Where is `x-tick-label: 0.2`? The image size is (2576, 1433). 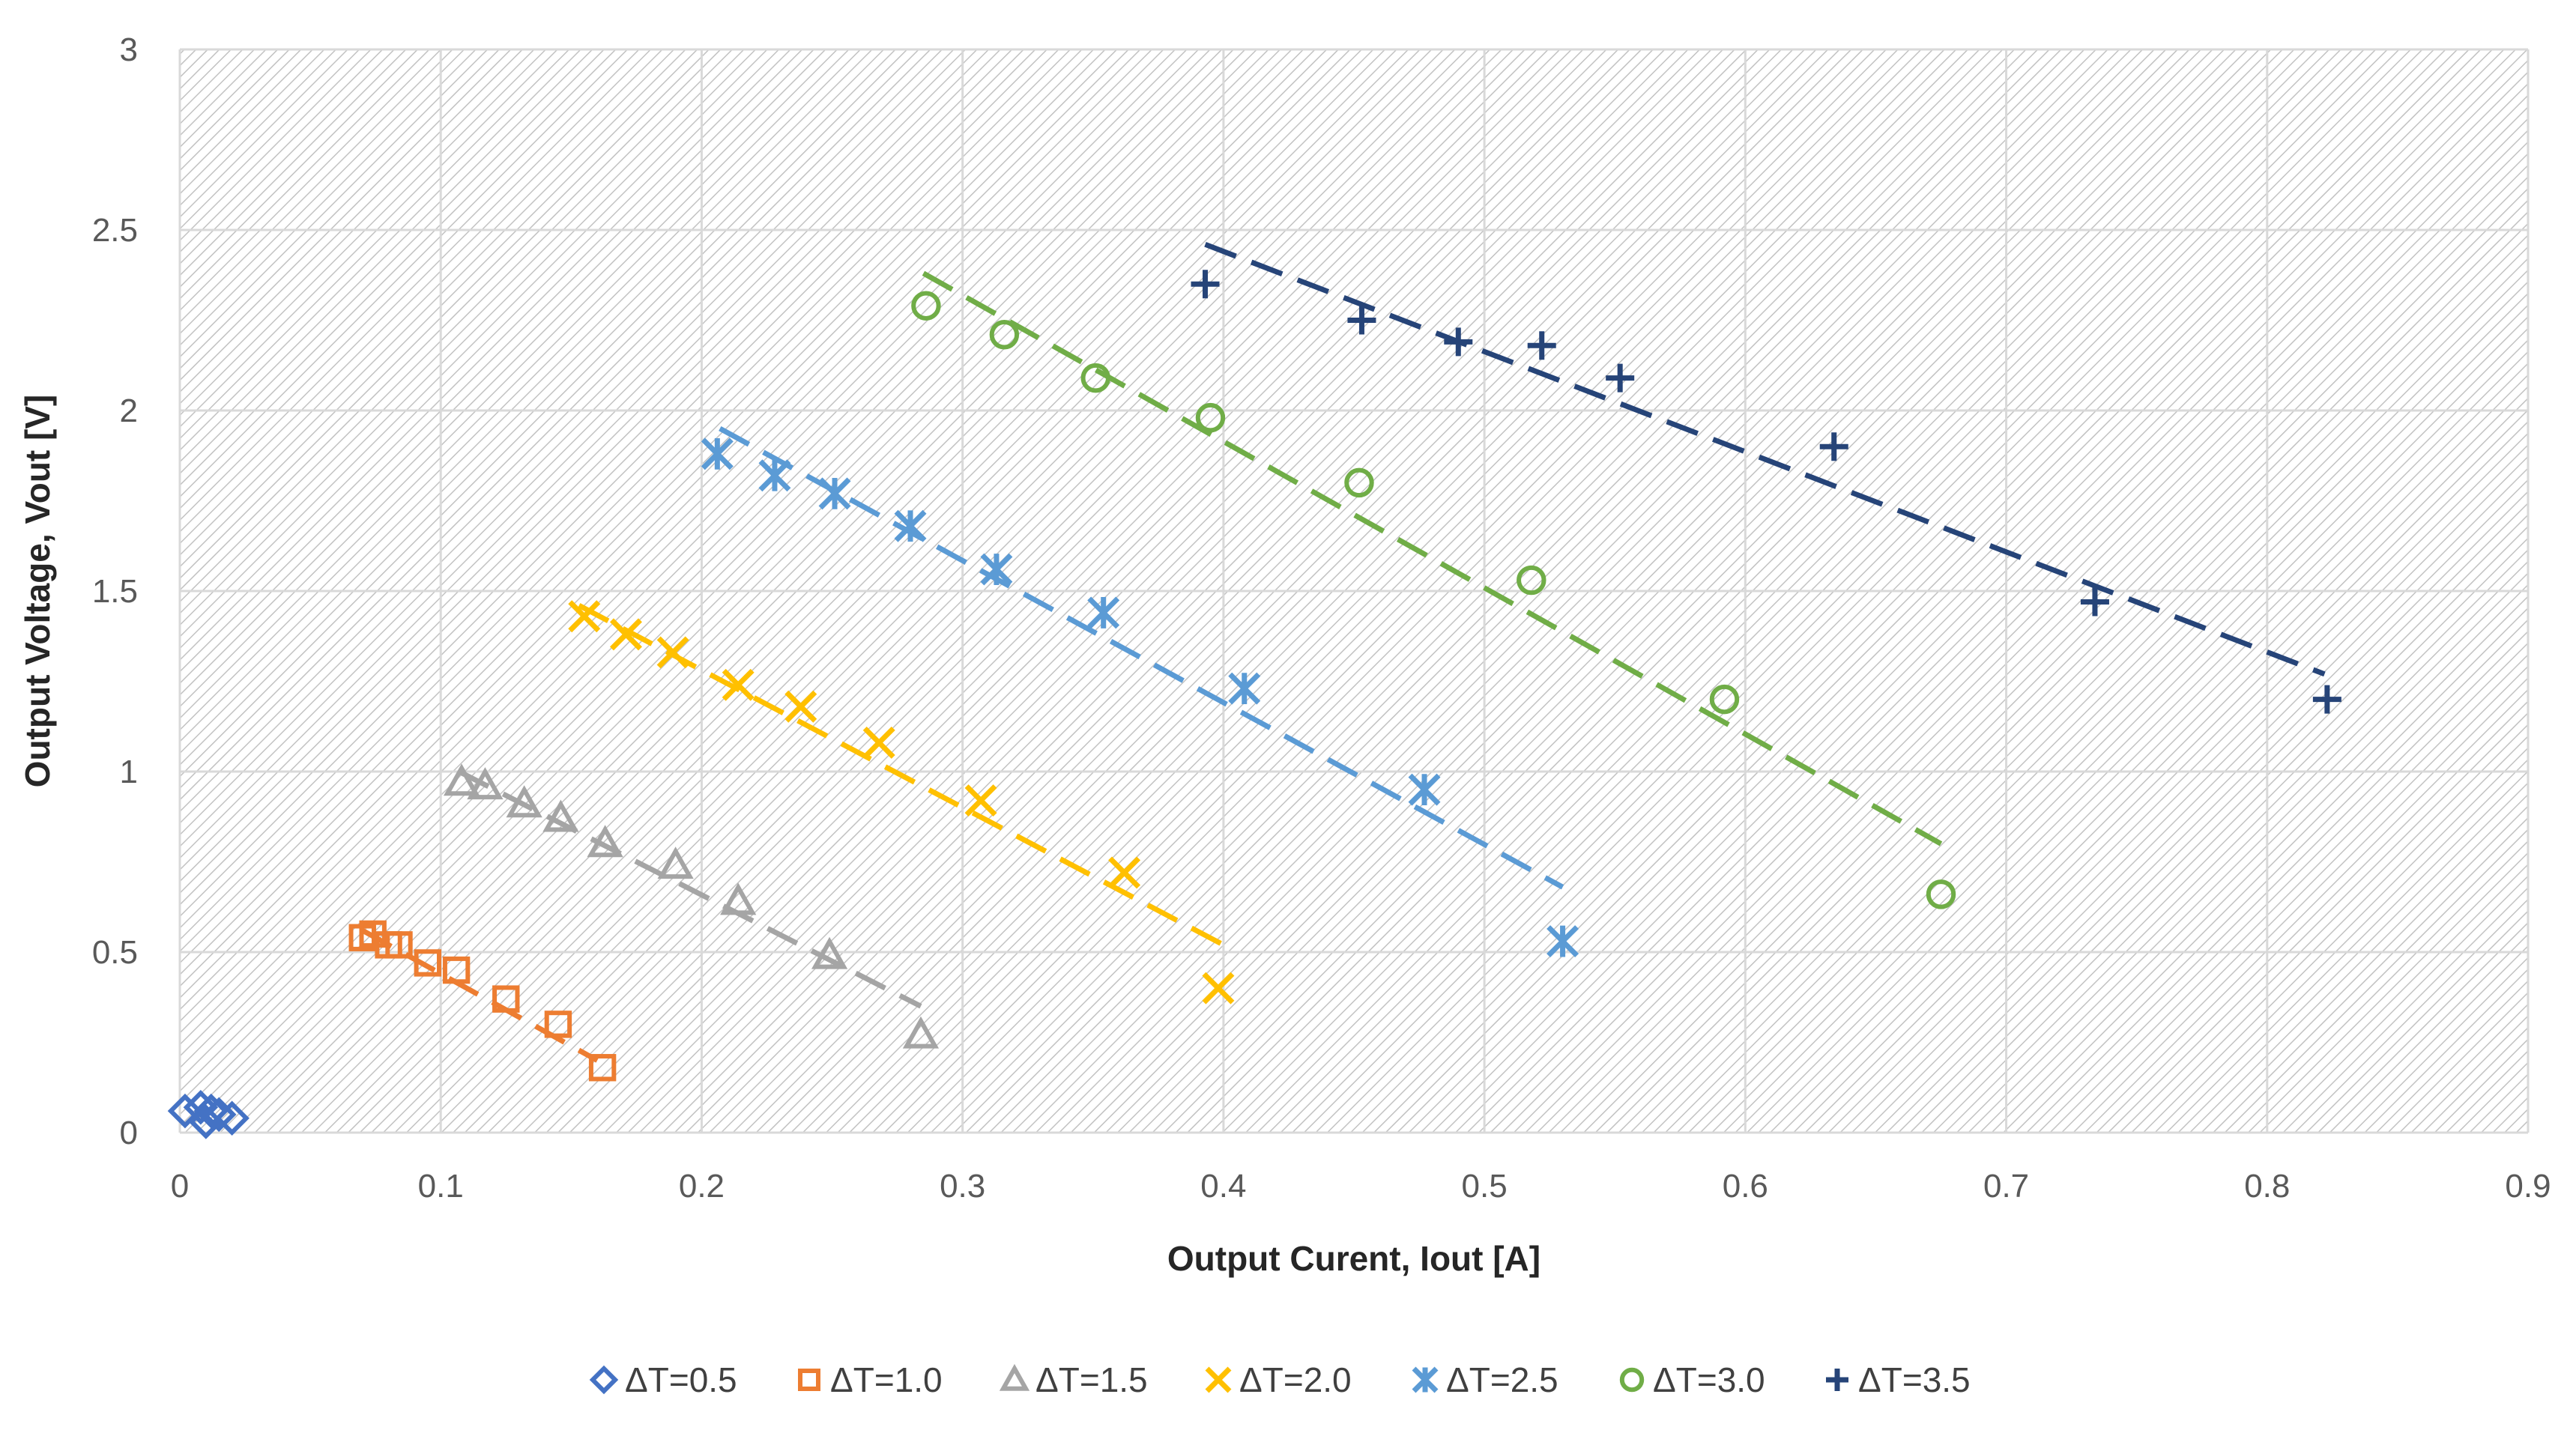
x-tick-label: 0.2 is located at coordinates (702, 1186).